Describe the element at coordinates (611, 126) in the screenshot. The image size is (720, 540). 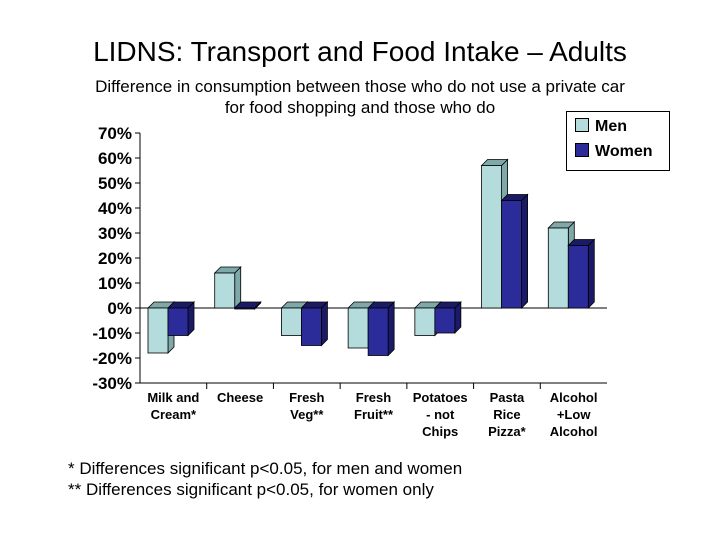
I see `legend-label-men: Men` at that location.